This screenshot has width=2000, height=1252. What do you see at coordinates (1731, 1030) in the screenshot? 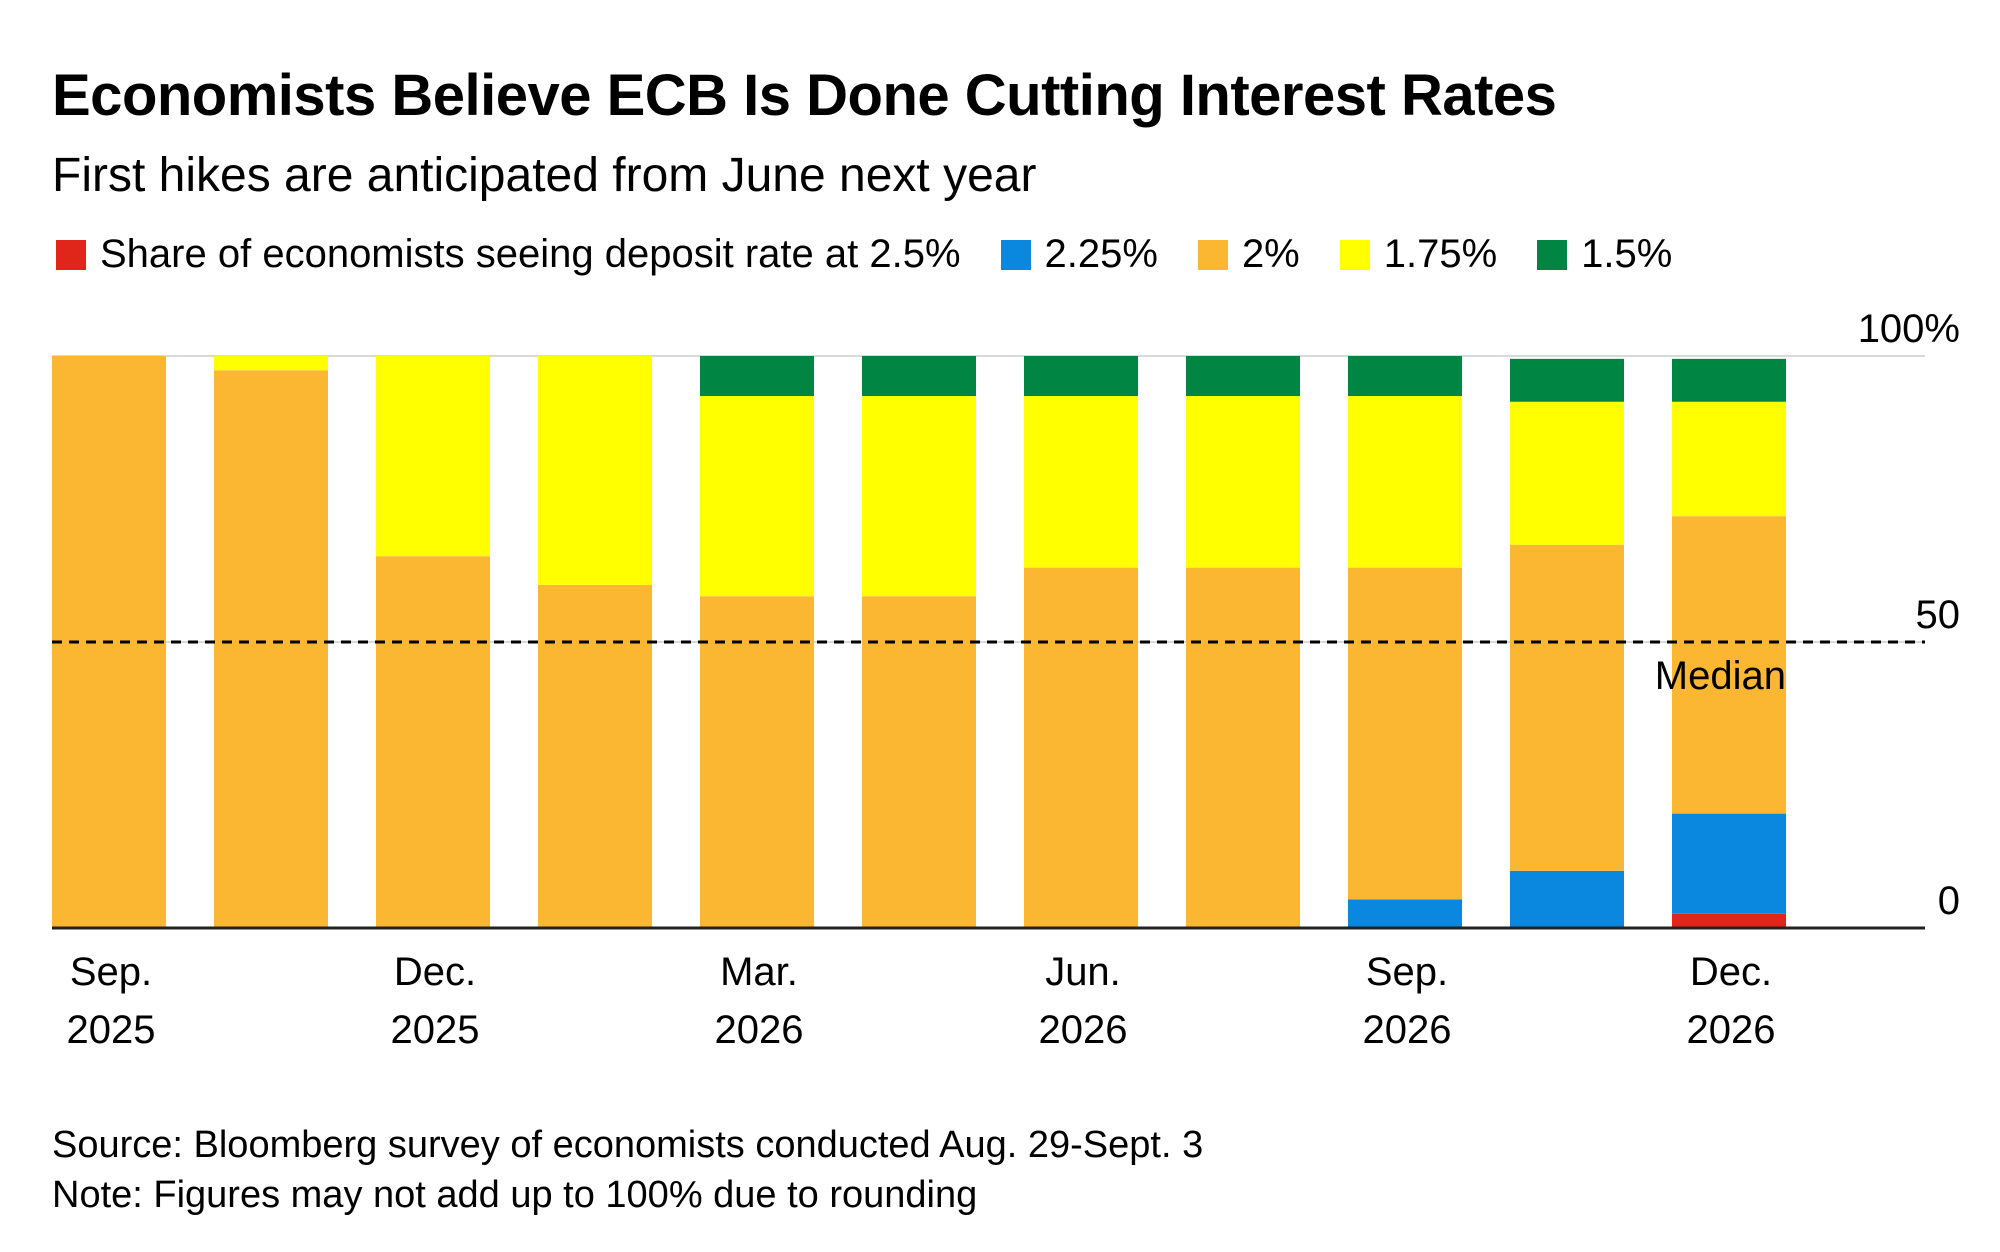
I see `x-tick-label-10-year: 2026` at bounding box center [1731, 1030].